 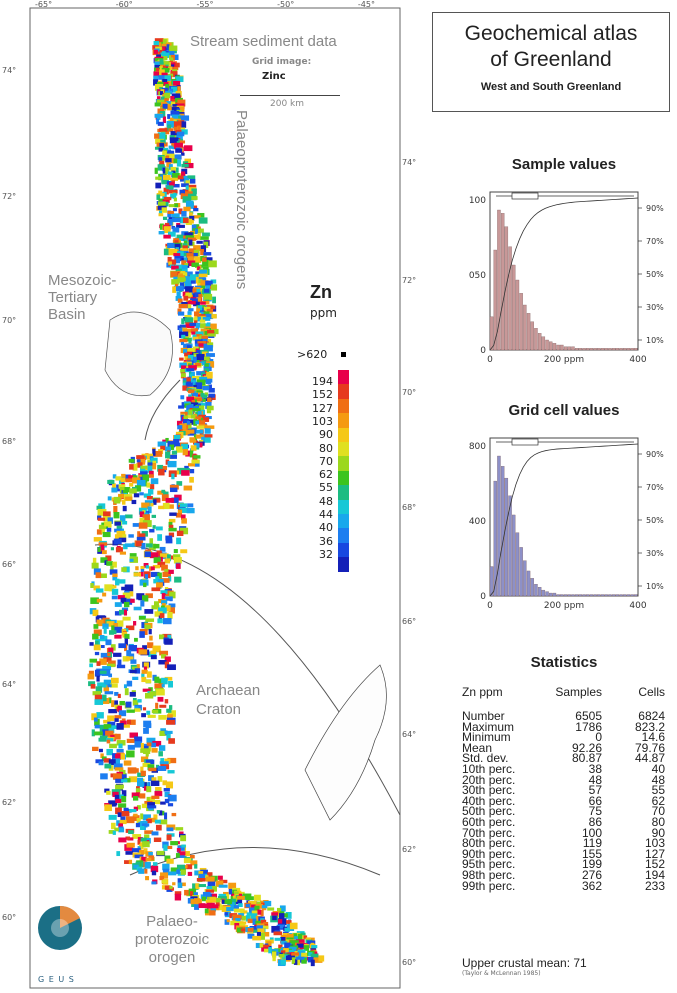 What do you see at coordinates (409, 162) in the screenshot?
I see `lat-label: 74°` at bounding box center [409, 162].